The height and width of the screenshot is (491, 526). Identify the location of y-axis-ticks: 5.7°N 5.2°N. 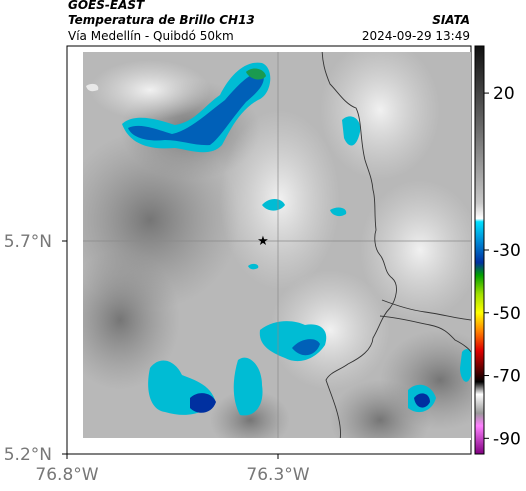
(35, 348).